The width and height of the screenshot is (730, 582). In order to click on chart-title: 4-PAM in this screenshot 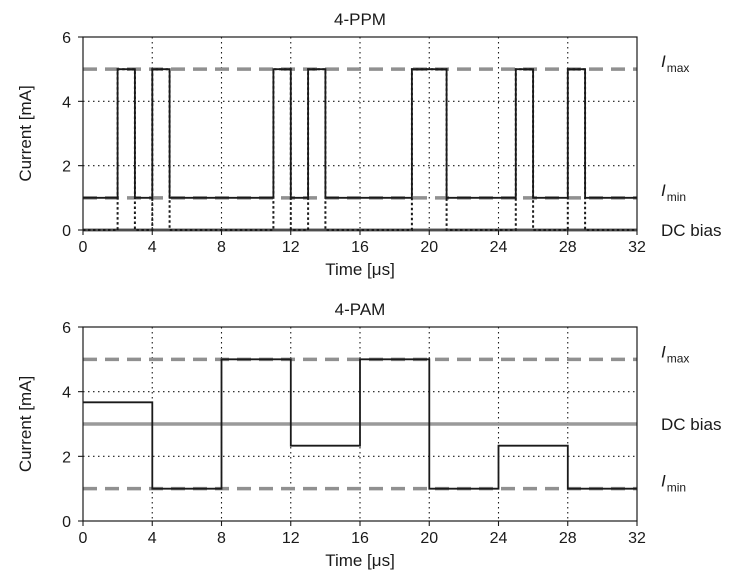, I will do `click(360, 309)`.